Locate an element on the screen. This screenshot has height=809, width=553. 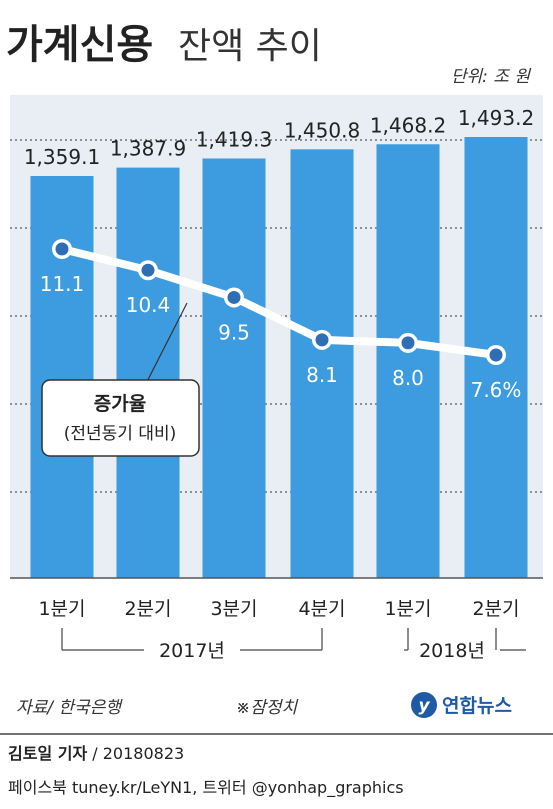
growth-rate-labels: 11.1 10.4 9.5 8.1 8.0 7.6% is located at coordinates (281, 337).